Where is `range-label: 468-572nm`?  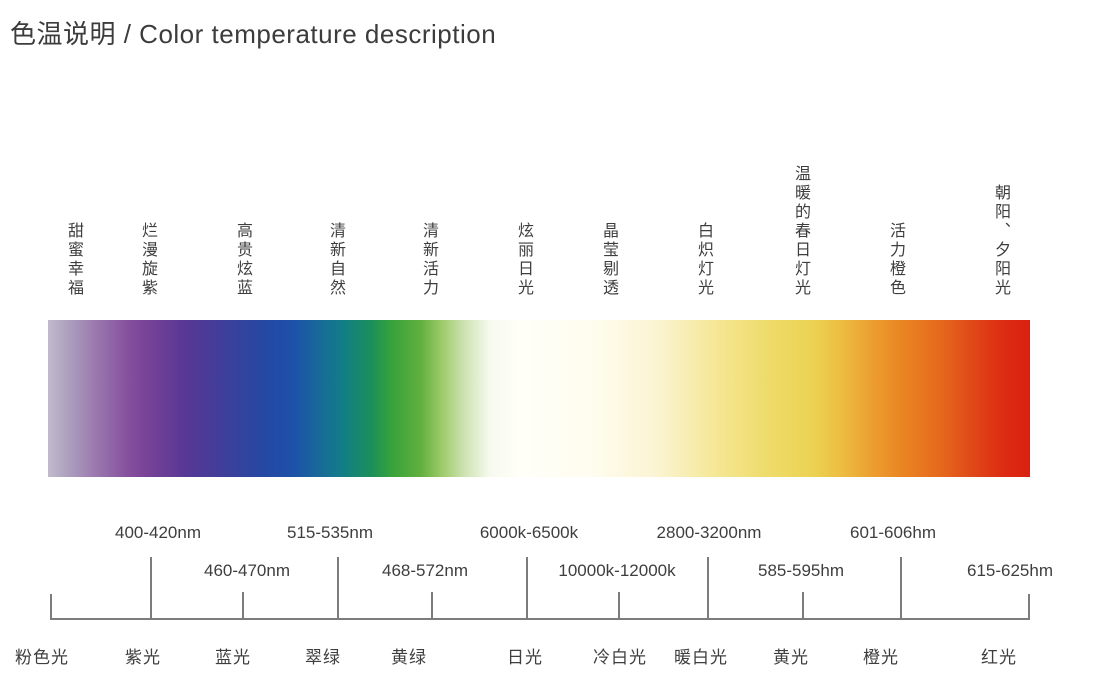
range-label: 468-572nm is located at coordinates (425, 570).